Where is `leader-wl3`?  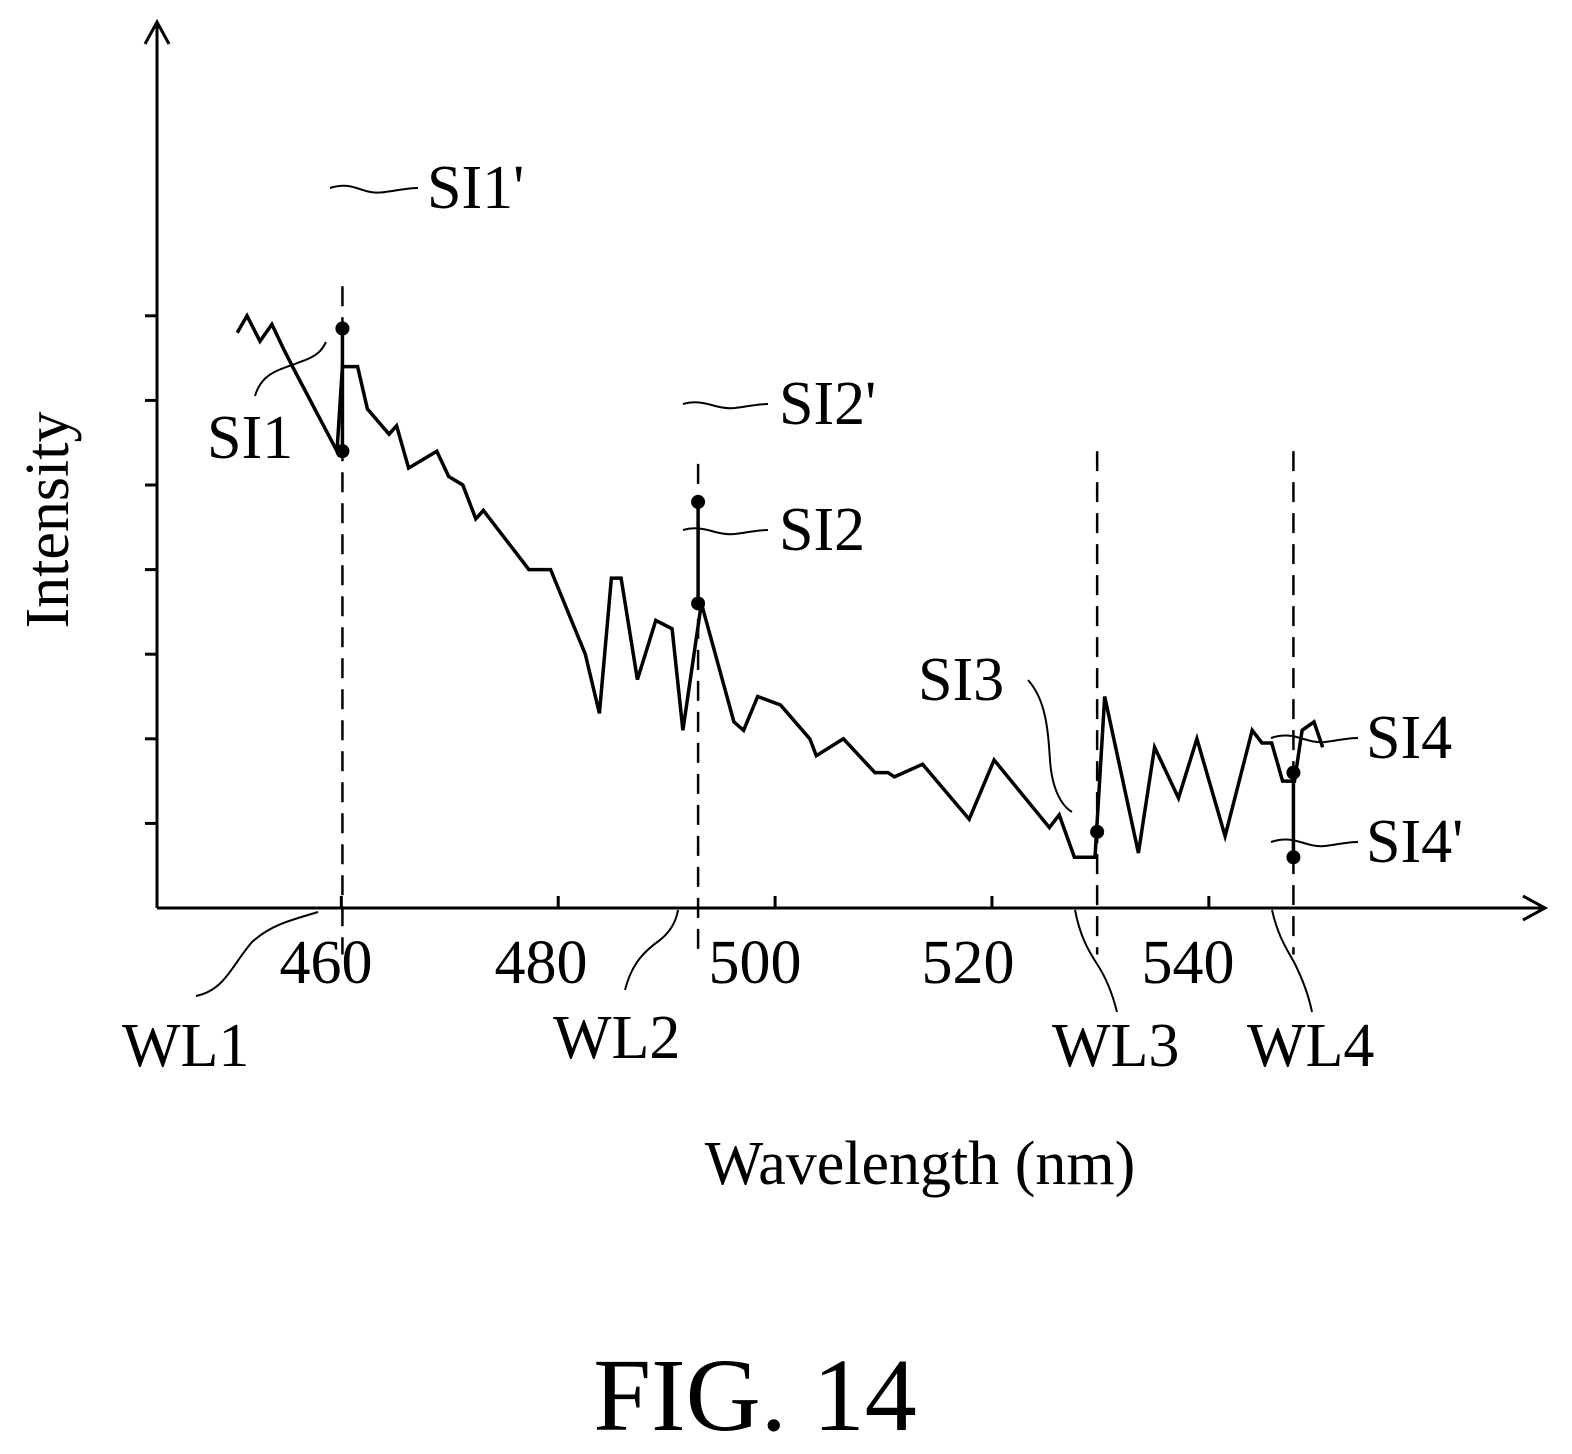
leader-wl3 is located at coordinates (1096, 961).